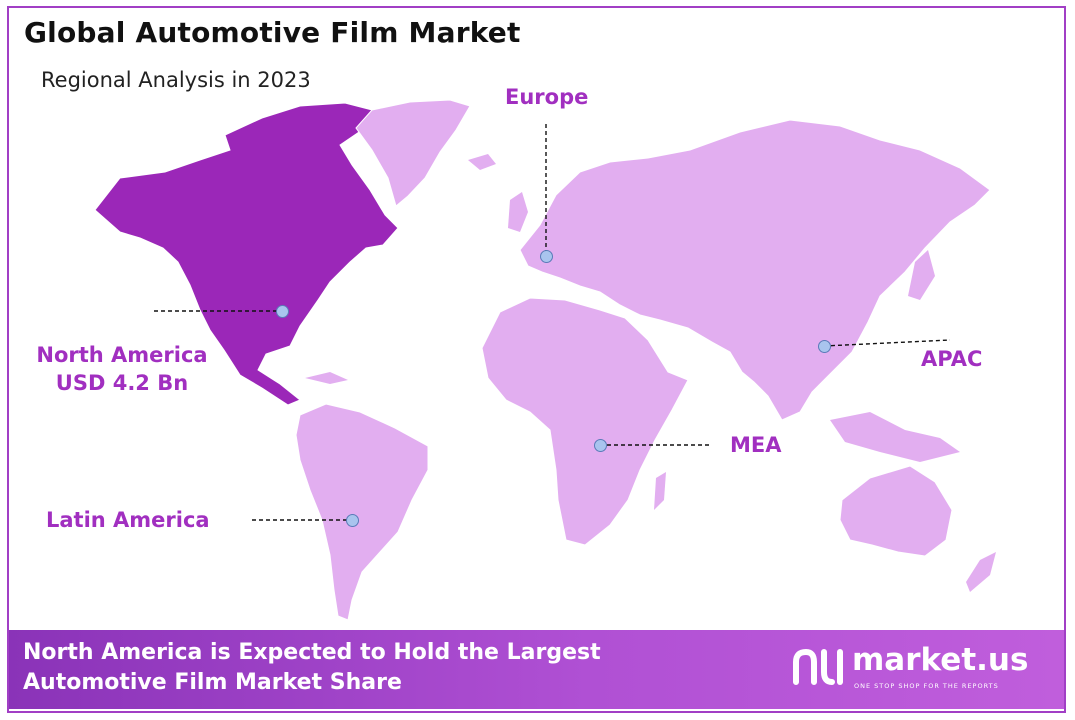  What do you see at coordinates (546, 256) in the screenshot?
I see `europe-marker` at bounding box center [546, 256].